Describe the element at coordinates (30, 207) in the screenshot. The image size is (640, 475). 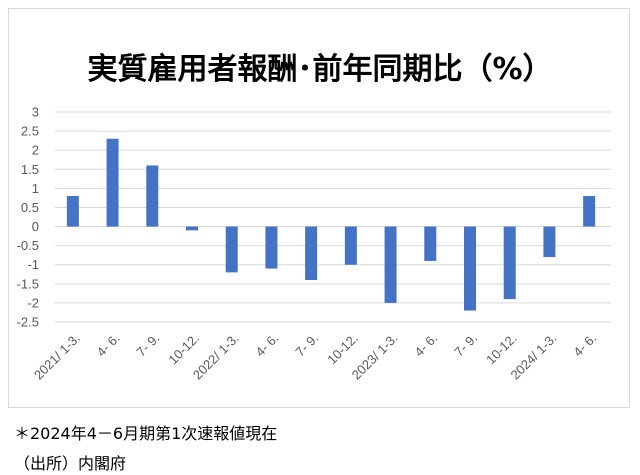
I see `y-tick-label: 0.5` at that location.